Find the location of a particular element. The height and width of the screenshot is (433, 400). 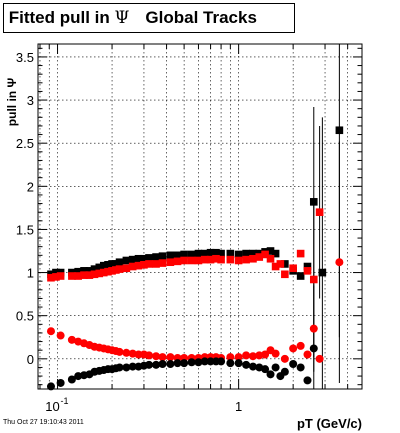

chart-title-box: Fitted pull in Ψ Global Tracks is located at coordinates (149, 18).